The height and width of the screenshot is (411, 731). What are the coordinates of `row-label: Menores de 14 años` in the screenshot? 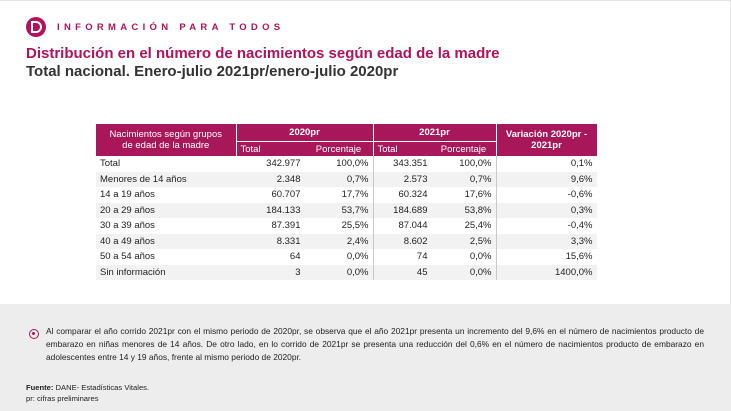 It's located at (166, 179).